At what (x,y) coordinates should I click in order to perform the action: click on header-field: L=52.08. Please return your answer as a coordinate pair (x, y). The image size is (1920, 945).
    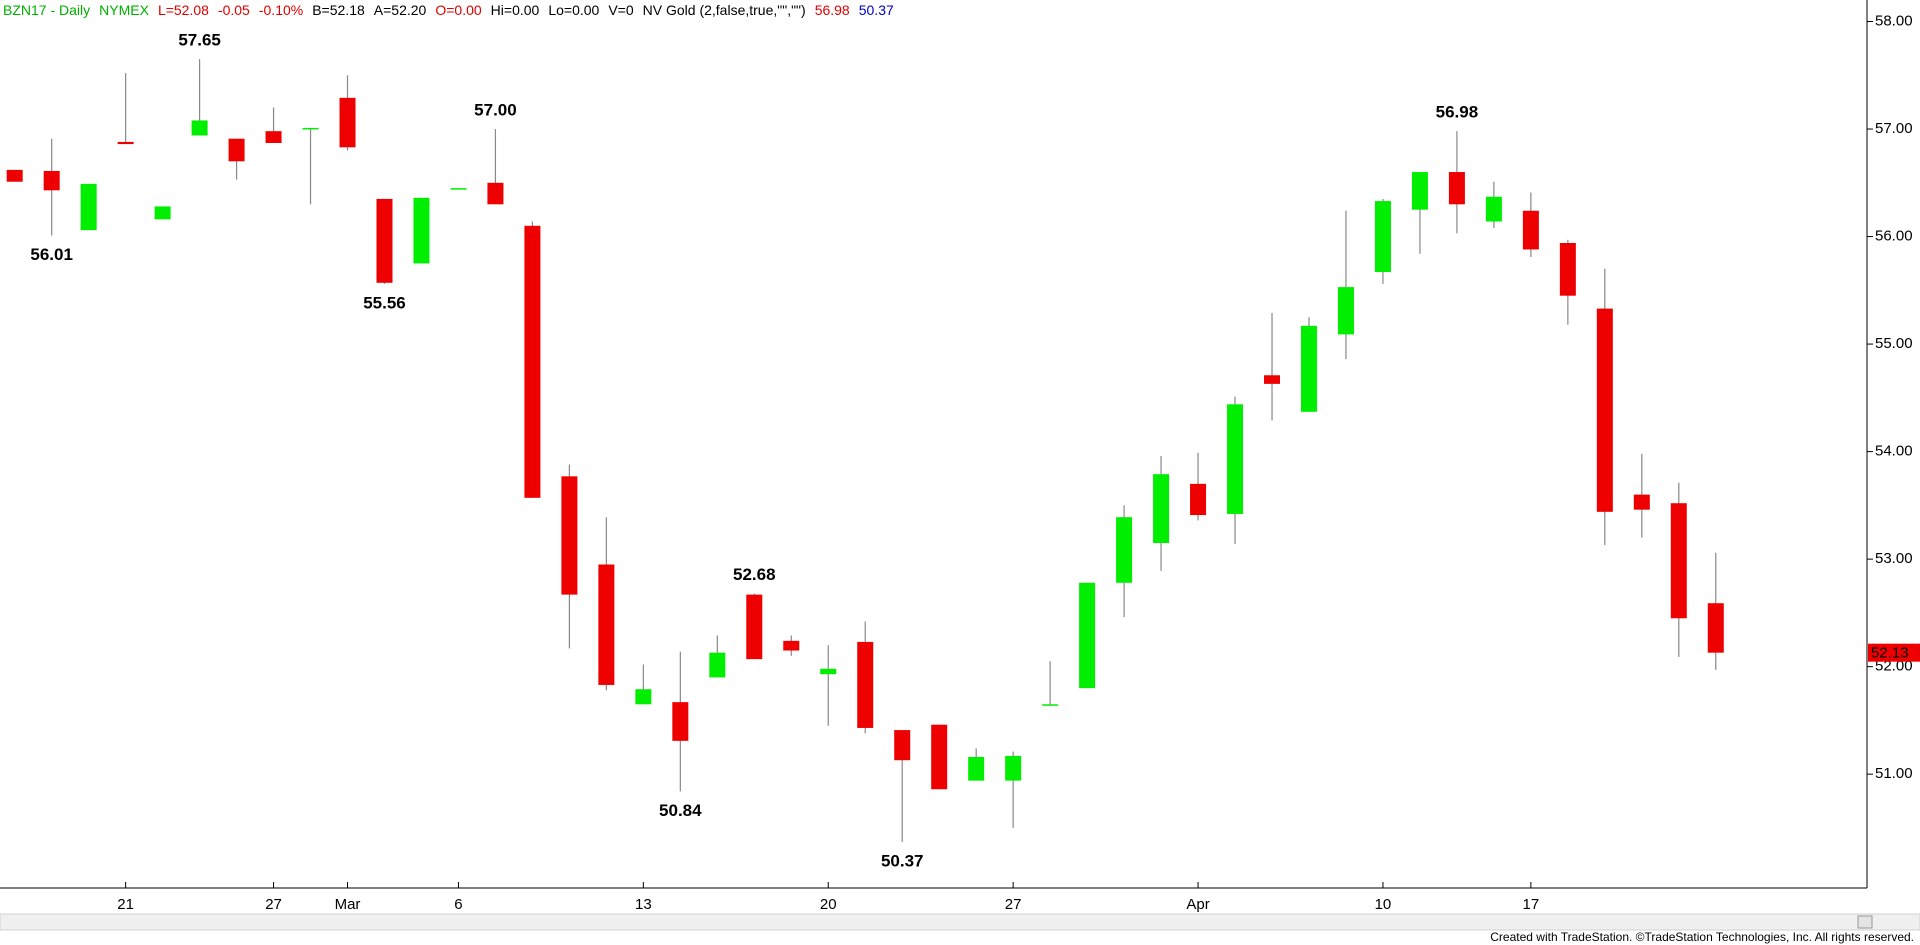
    Looking at the image, I should click on (183, 10).